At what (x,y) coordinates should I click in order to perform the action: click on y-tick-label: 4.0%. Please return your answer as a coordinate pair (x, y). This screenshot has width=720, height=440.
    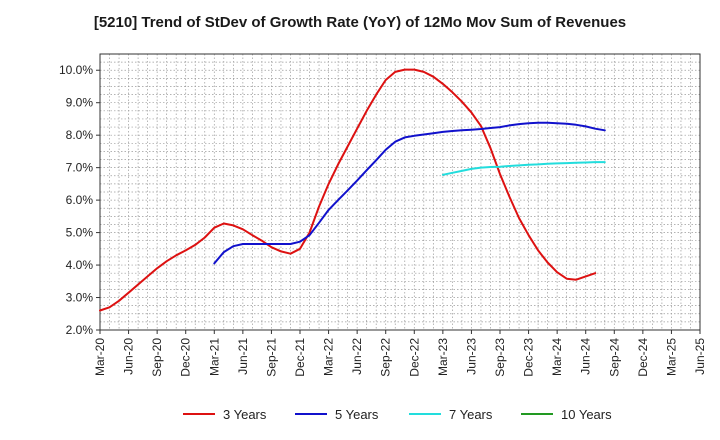
    Looking at the image, I should click on (80, 265).